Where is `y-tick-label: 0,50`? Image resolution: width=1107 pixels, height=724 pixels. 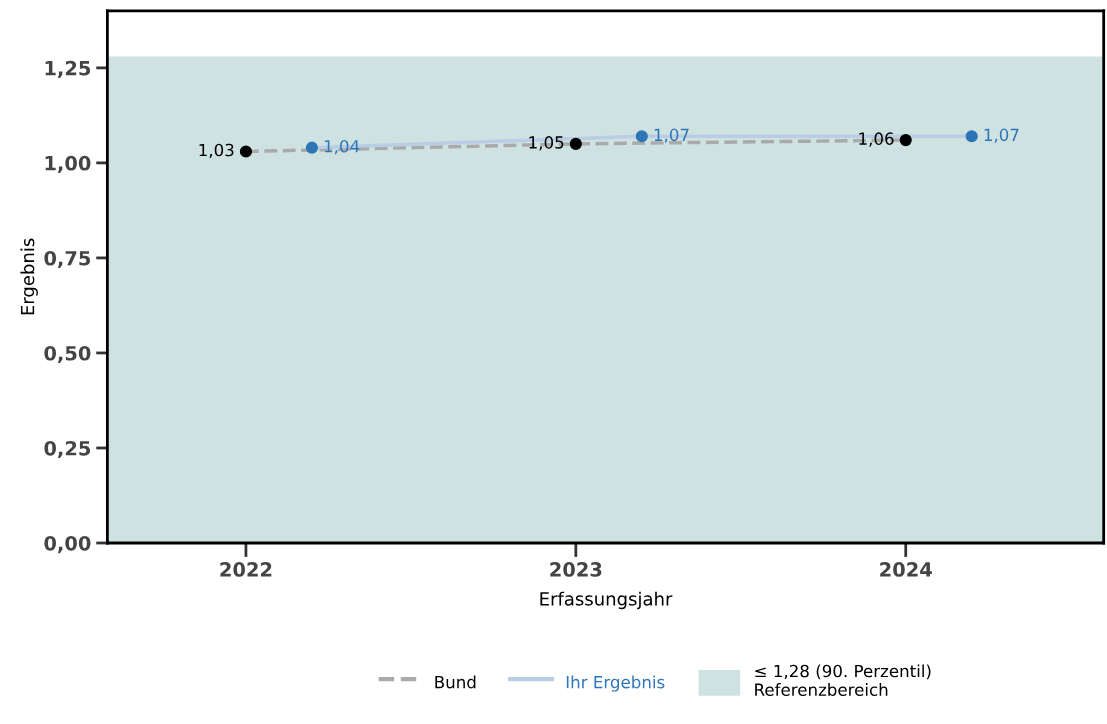
y-tick-label: 0,50 is located at coordinates (67, 354).